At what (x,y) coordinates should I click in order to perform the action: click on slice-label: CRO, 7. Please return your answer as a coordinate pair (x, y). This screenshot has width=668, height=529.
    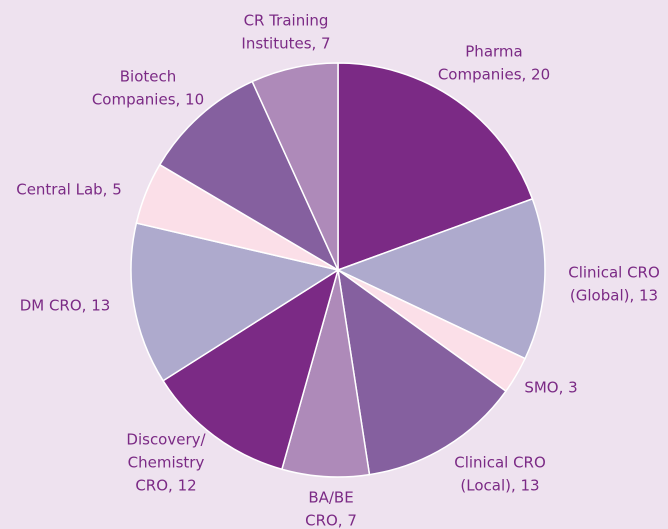
    Looking at the image, I should click on (331, 520).